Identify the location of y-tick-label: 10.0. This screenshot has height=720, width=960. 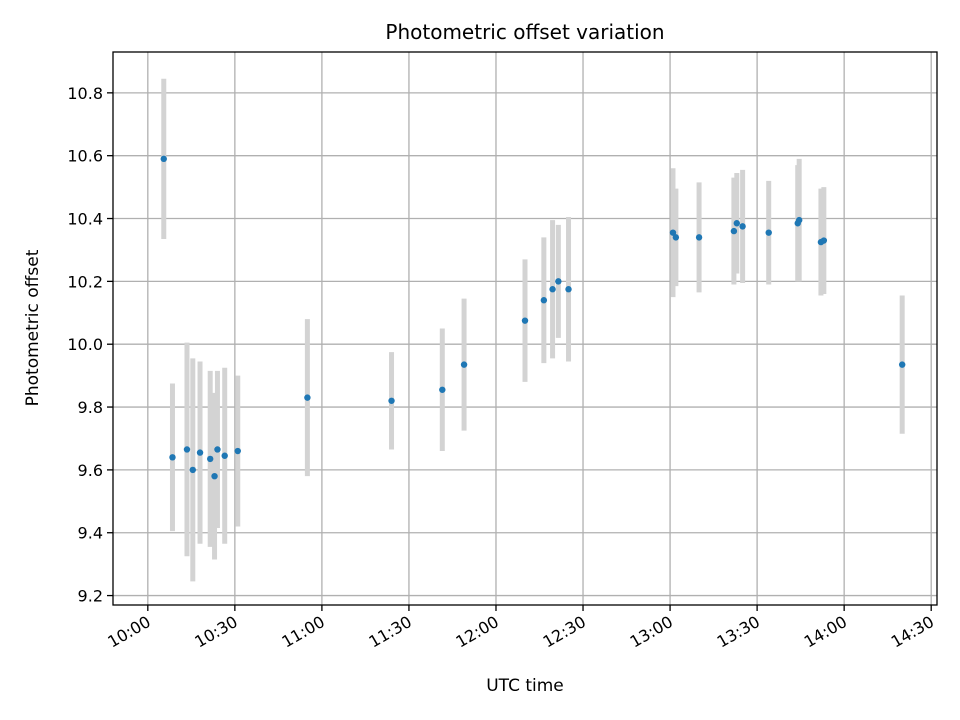
(85, 344).